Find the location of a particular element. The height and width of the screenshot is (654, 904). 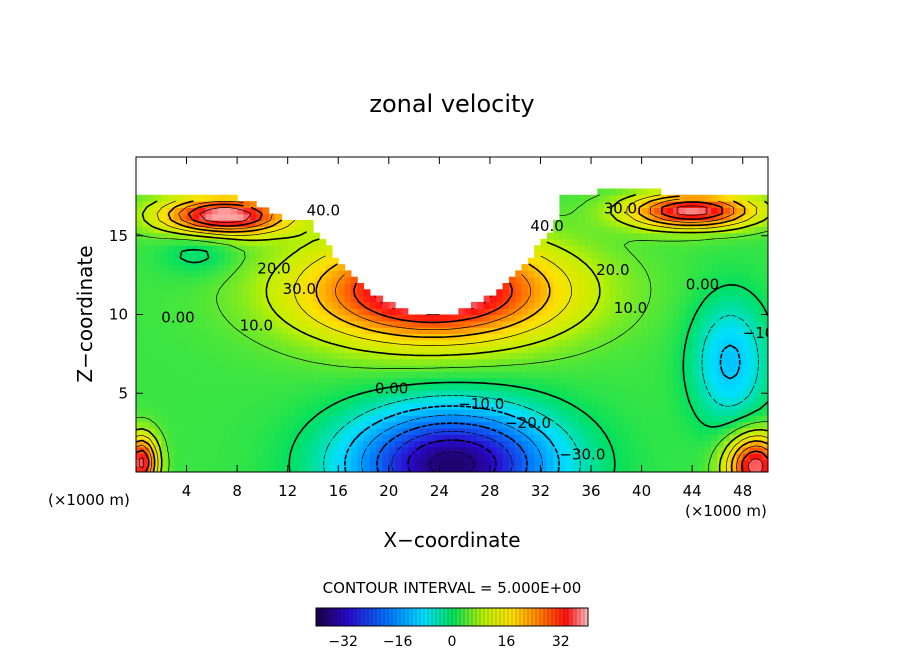

y-tick-label: 5 is located at coordinates (123, 393).